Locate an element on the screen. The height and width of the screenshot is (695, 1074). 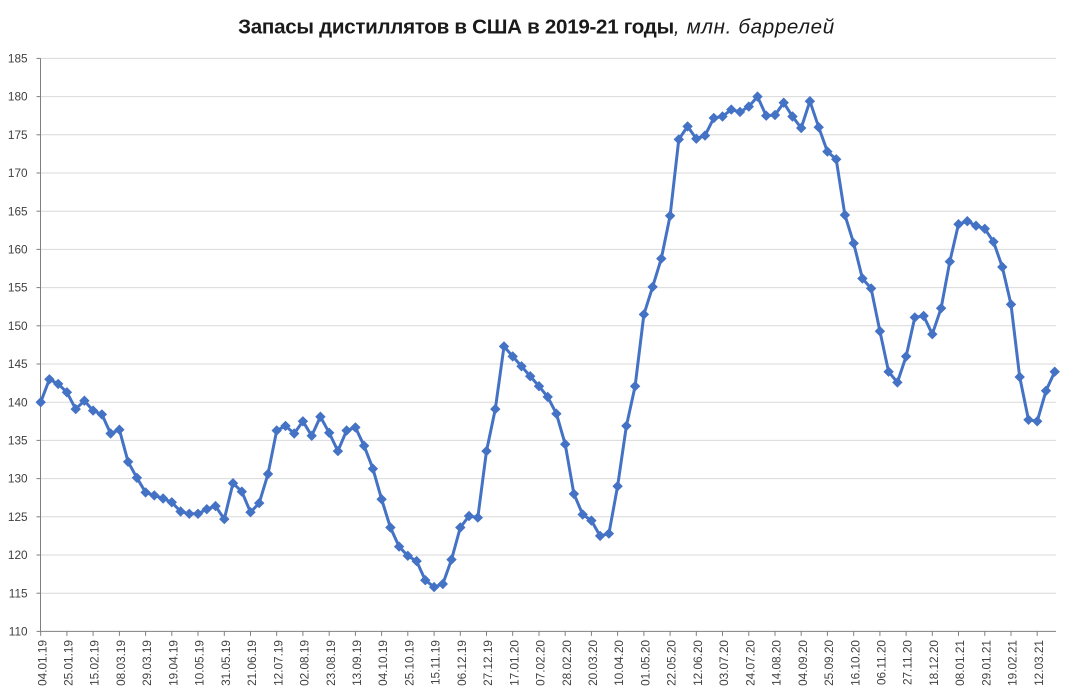
svg-text: 07.02.20 is located at coordinates (541, 663).